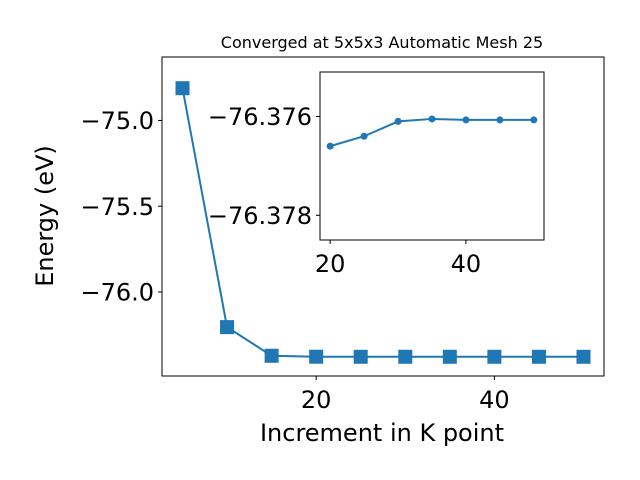  What do you see at coordinates (260, 117) in the screenshot?
I see `inset-y-tick-label: −76.376` at bounding box center [260, 117].